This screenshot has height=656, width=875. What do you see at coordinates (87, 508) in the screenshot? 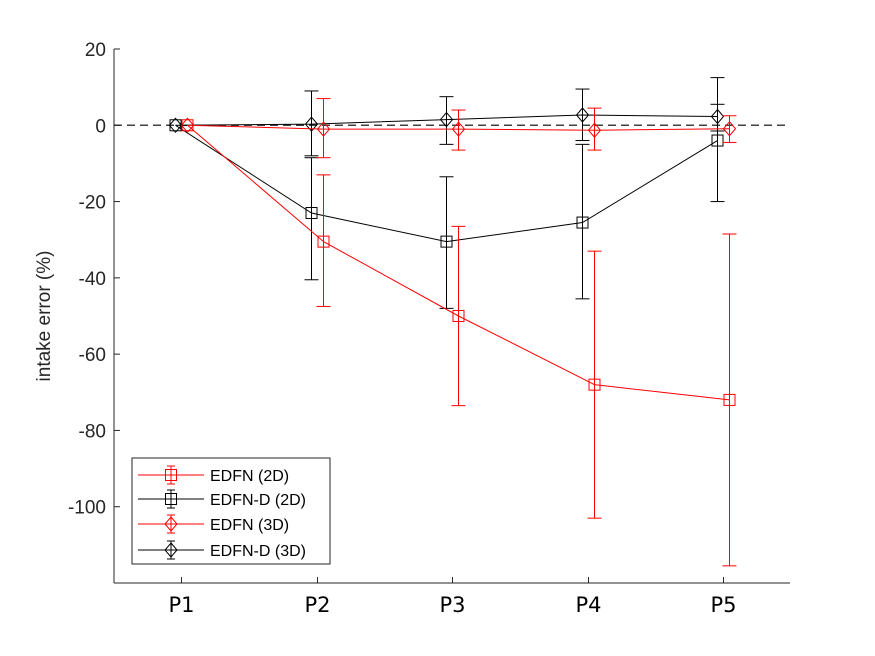
I see `y-tick-label: -100` at bounding box center [87, 508].